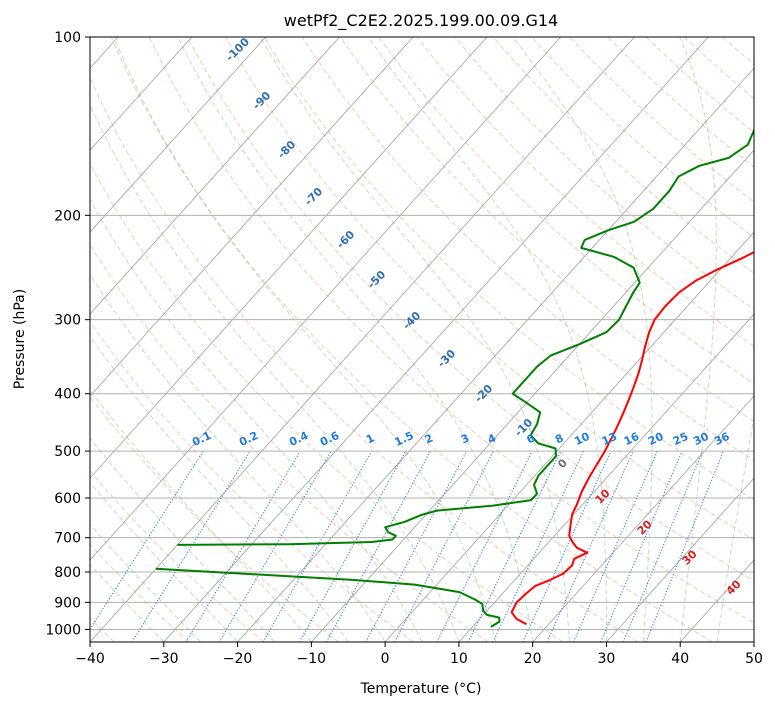 The height and width of the screenshot is (708, 775). What do you see at coordinates (67, 539) in the screenshot?
I see `y-tick-label: 700` at bounding box center [67, 539].